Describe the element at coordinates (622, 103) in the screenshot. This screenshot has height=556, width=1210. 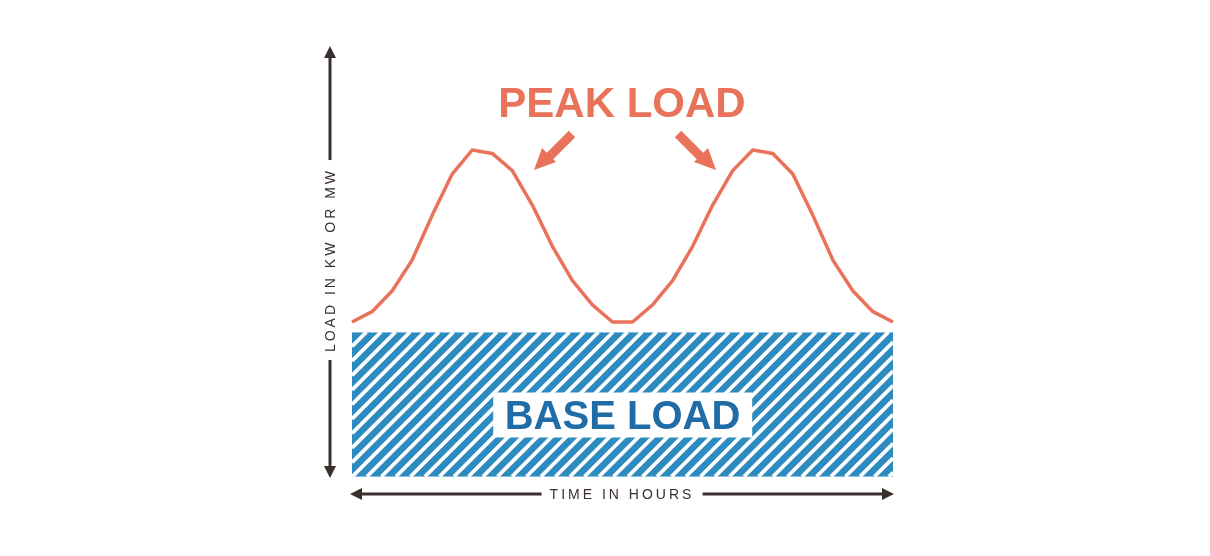
I see `series-label: PEAK LOAD` at that location.